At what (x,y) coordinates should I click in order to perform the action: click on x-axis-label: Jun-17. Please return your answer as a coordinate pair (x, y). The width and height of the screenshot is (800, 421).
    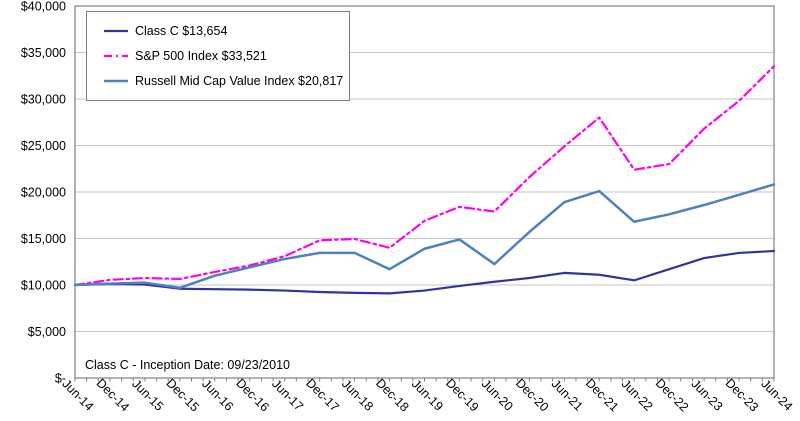
    Looking at the image, I should click on (287, 395).